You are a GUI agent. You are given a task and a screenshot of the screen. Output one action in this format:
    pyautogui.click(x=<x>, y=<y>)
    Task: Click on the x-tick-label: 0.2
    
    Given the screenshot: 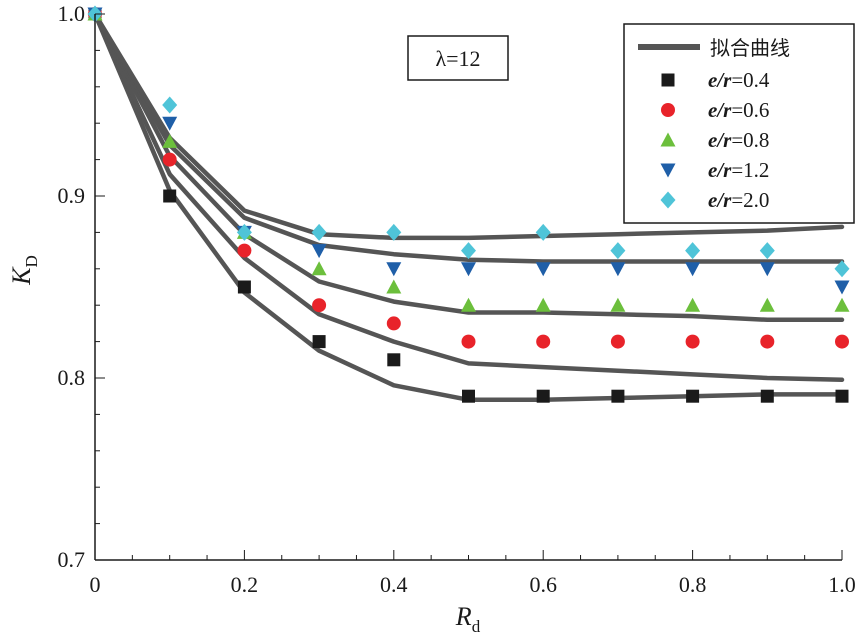 What is the action you would take?
    pyautogui.click(x=245, y=584)
    